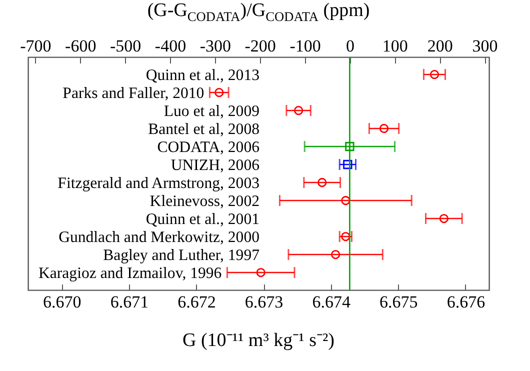 This screenshot has height=371, width=530. What do you see at coordinates (36, 46) in the screenshot?
I see `x2-tick-label: -700` at bounding box center [36, 46].